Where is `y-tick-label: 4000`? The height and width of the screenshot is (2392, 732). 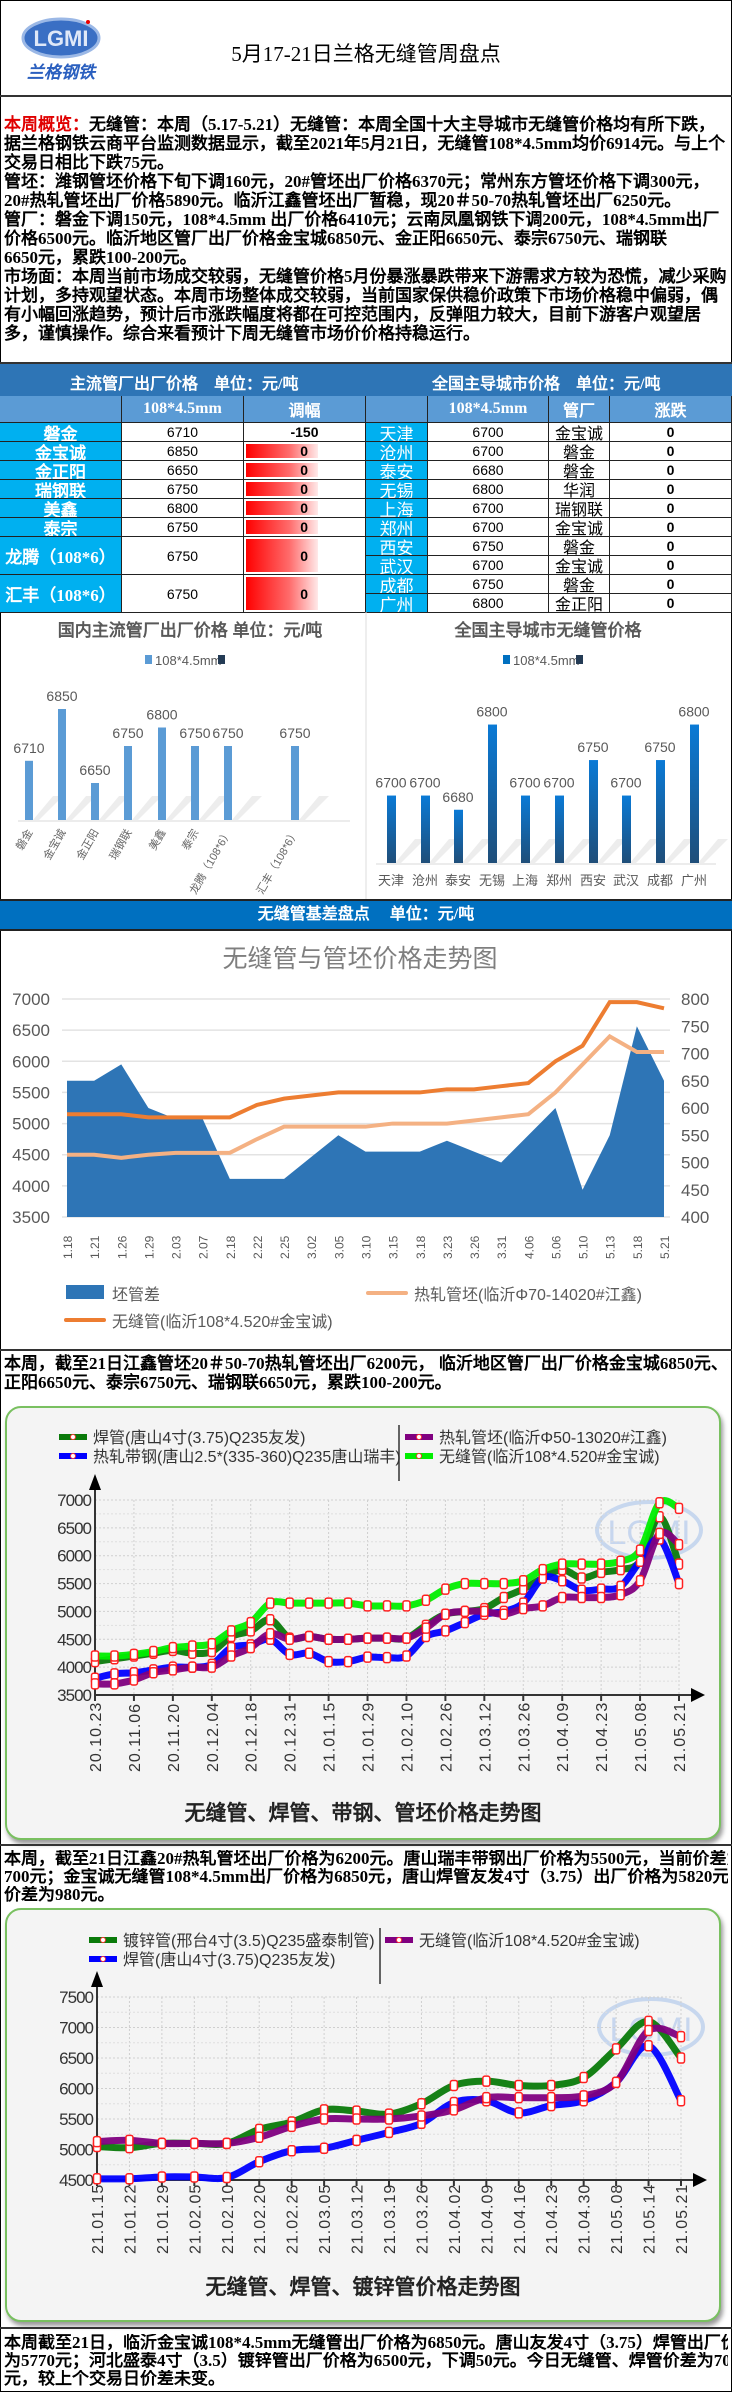 y-tick-label: 4000 is located at coordinates (31, 1186).